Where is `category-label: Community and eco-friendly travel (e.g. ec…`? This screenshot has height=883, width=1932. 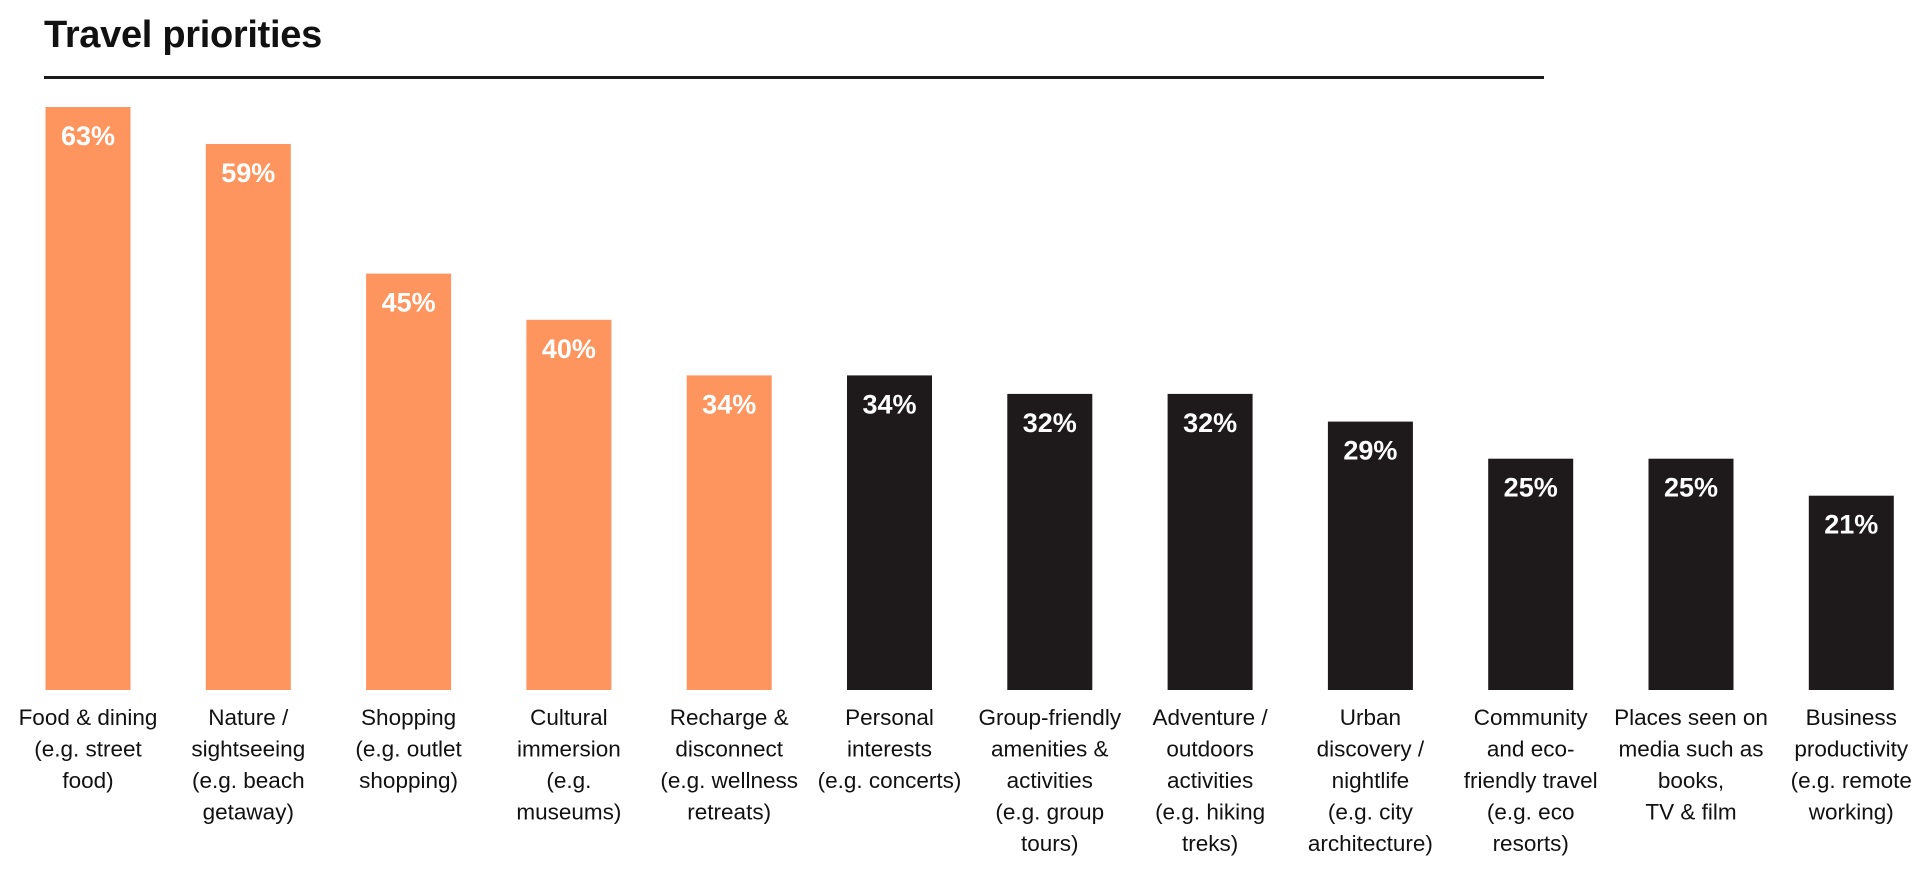 category-label: Community and eco-friendly travel (e.g. ec… is located at coordinates (1531, 780).